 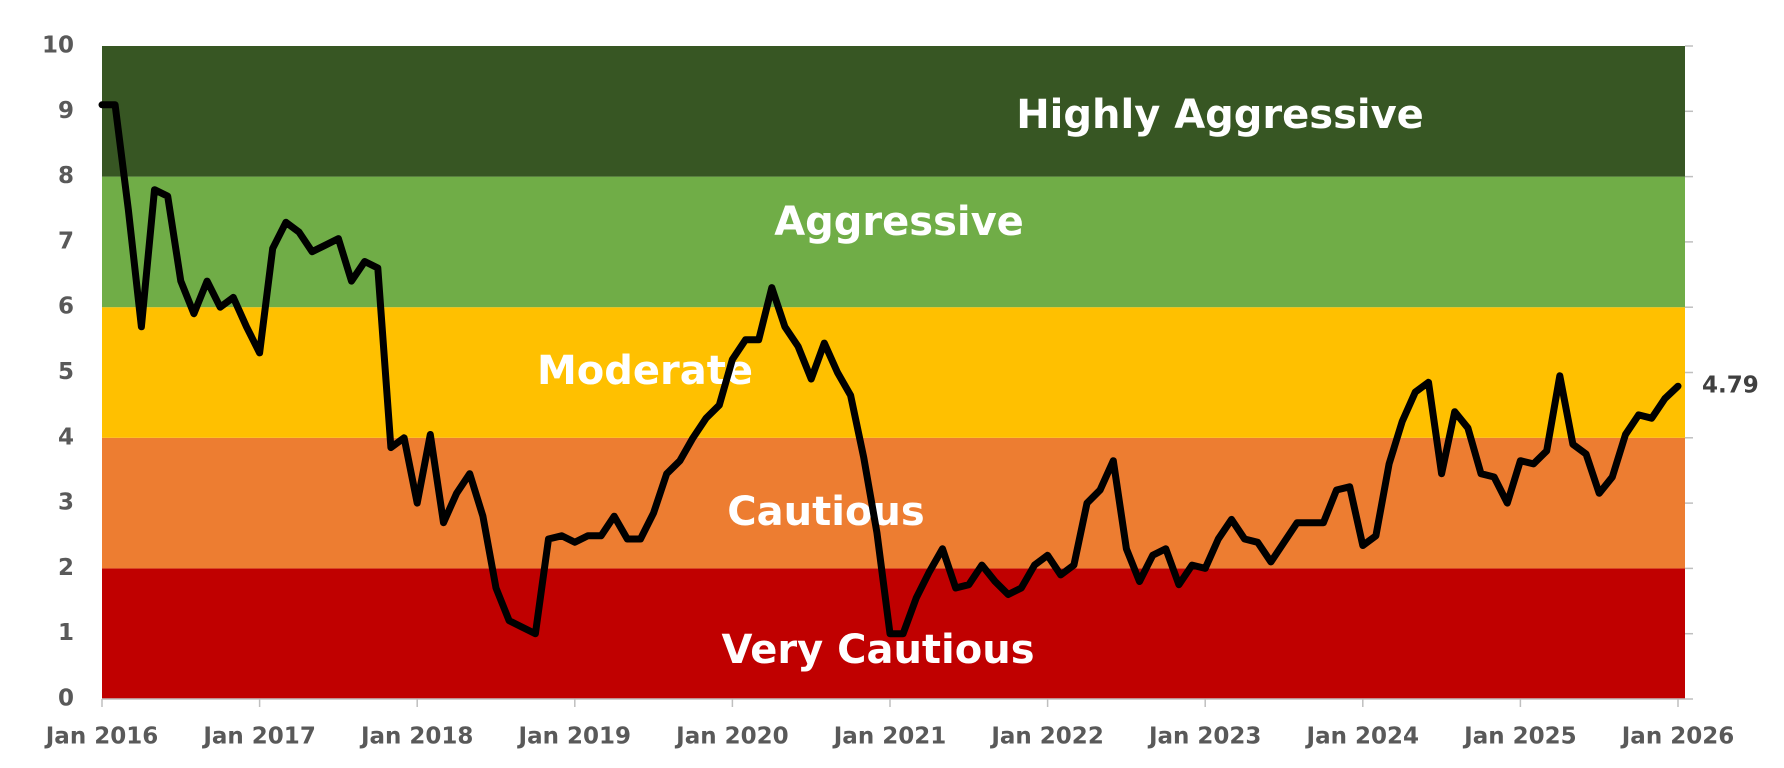 I want to click on end-value-label: 4.79, so click(x=1730, y=386).